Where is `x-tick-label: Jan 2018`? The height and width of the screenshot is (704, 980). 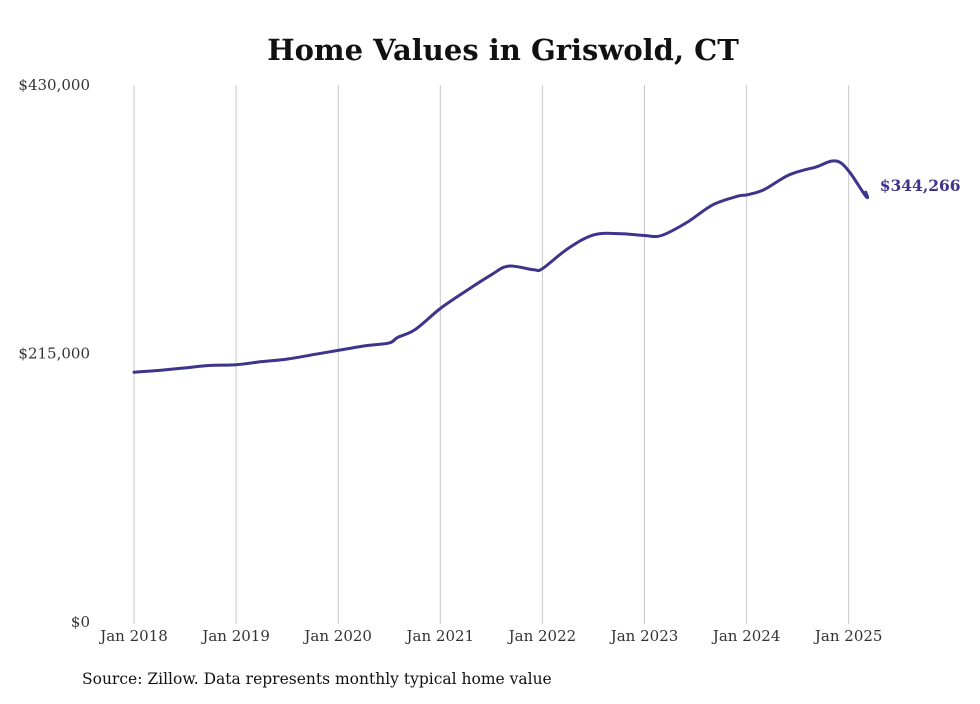 x-tick-label: Jan 2018 is located at coordinates (133, 636).